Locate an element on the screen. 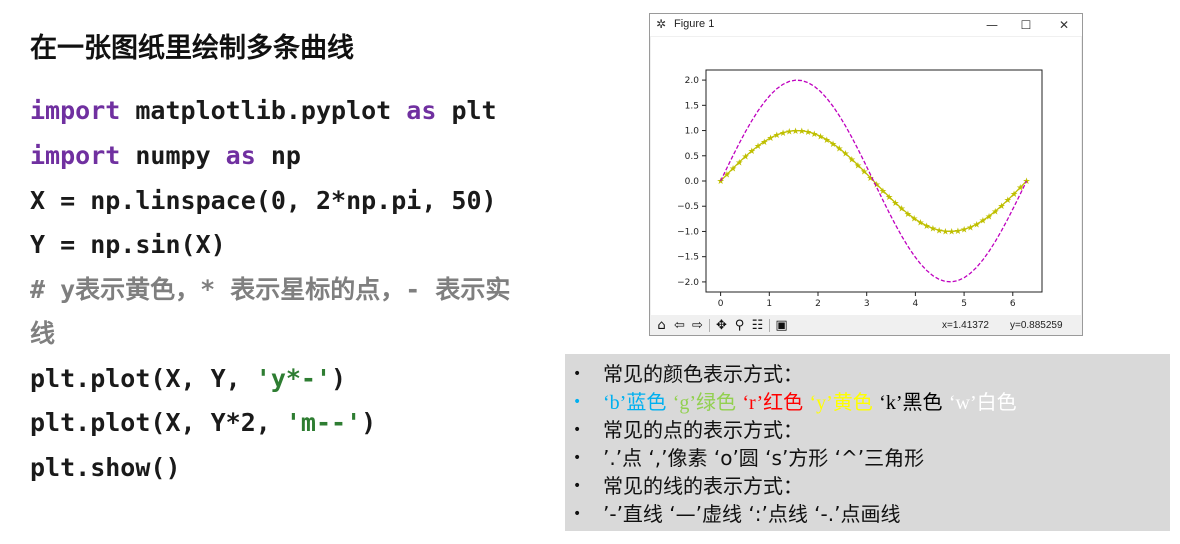  line-codes: ’-’直线 ‘—’虚线 ‘:’点线 ‘-.’点画线 is located at coordinates (752, 514).